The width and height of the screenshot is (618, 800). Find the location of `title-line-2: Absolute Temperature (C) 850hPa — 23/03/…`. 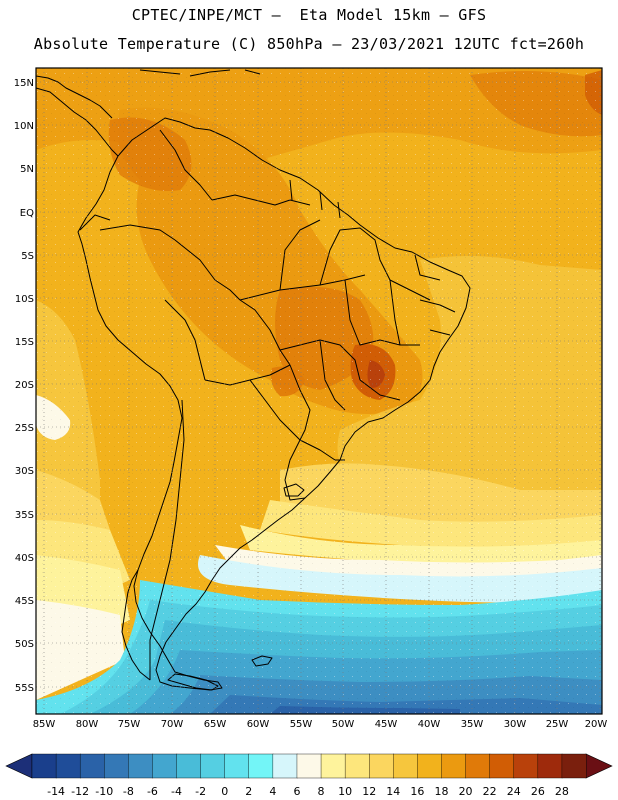

title-line-2: Absolute Temperature (C) 850hPa — 23/03/… is located at coordinates (309, 44).